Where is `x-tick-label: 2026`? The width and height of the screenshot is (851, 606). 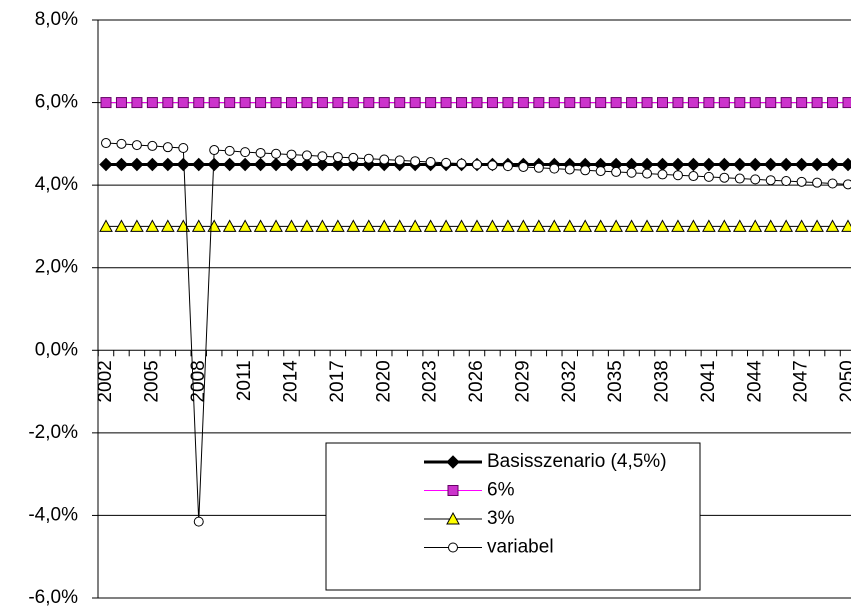 x-tick-label: 2026 is located at coordinates (476, 381).